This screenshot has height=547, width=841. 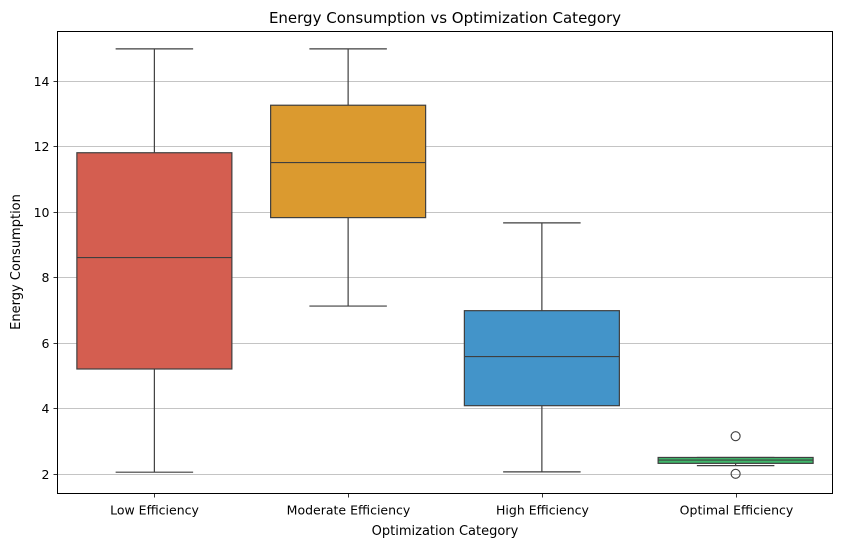 What do you see at coordinates (154, 510) in the screenshot?
I see `x-tick-label: Low Efficiency` at bounding box center [154, 510].